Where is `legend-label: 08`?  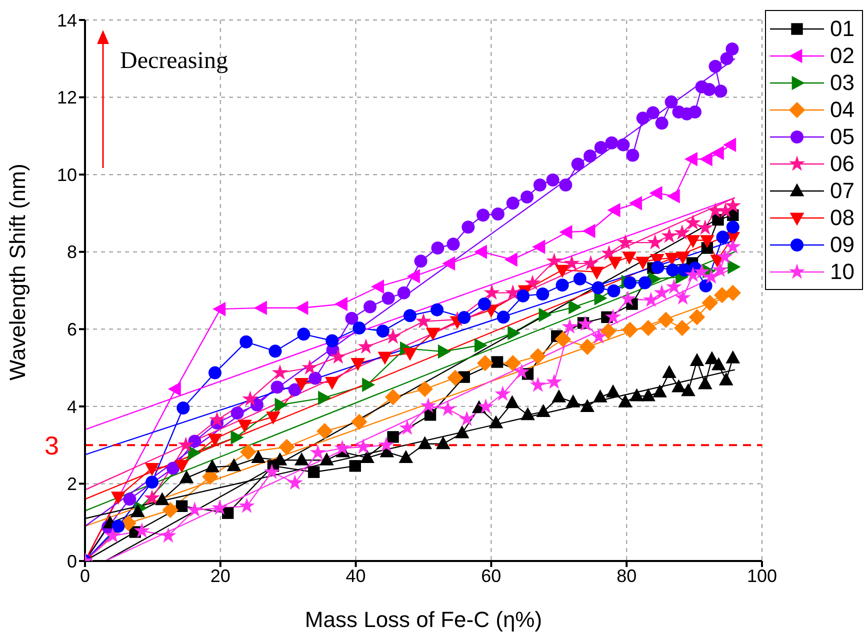 legend-label: 08 is located at coordinates (842, 217).